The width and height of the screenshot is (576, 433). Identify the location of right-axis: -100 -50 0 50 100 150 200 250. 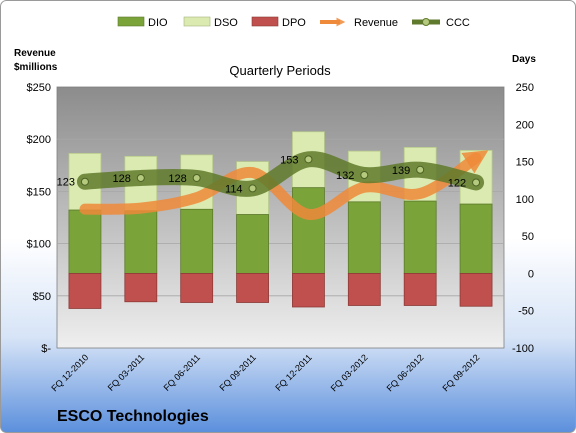
(523, 218).